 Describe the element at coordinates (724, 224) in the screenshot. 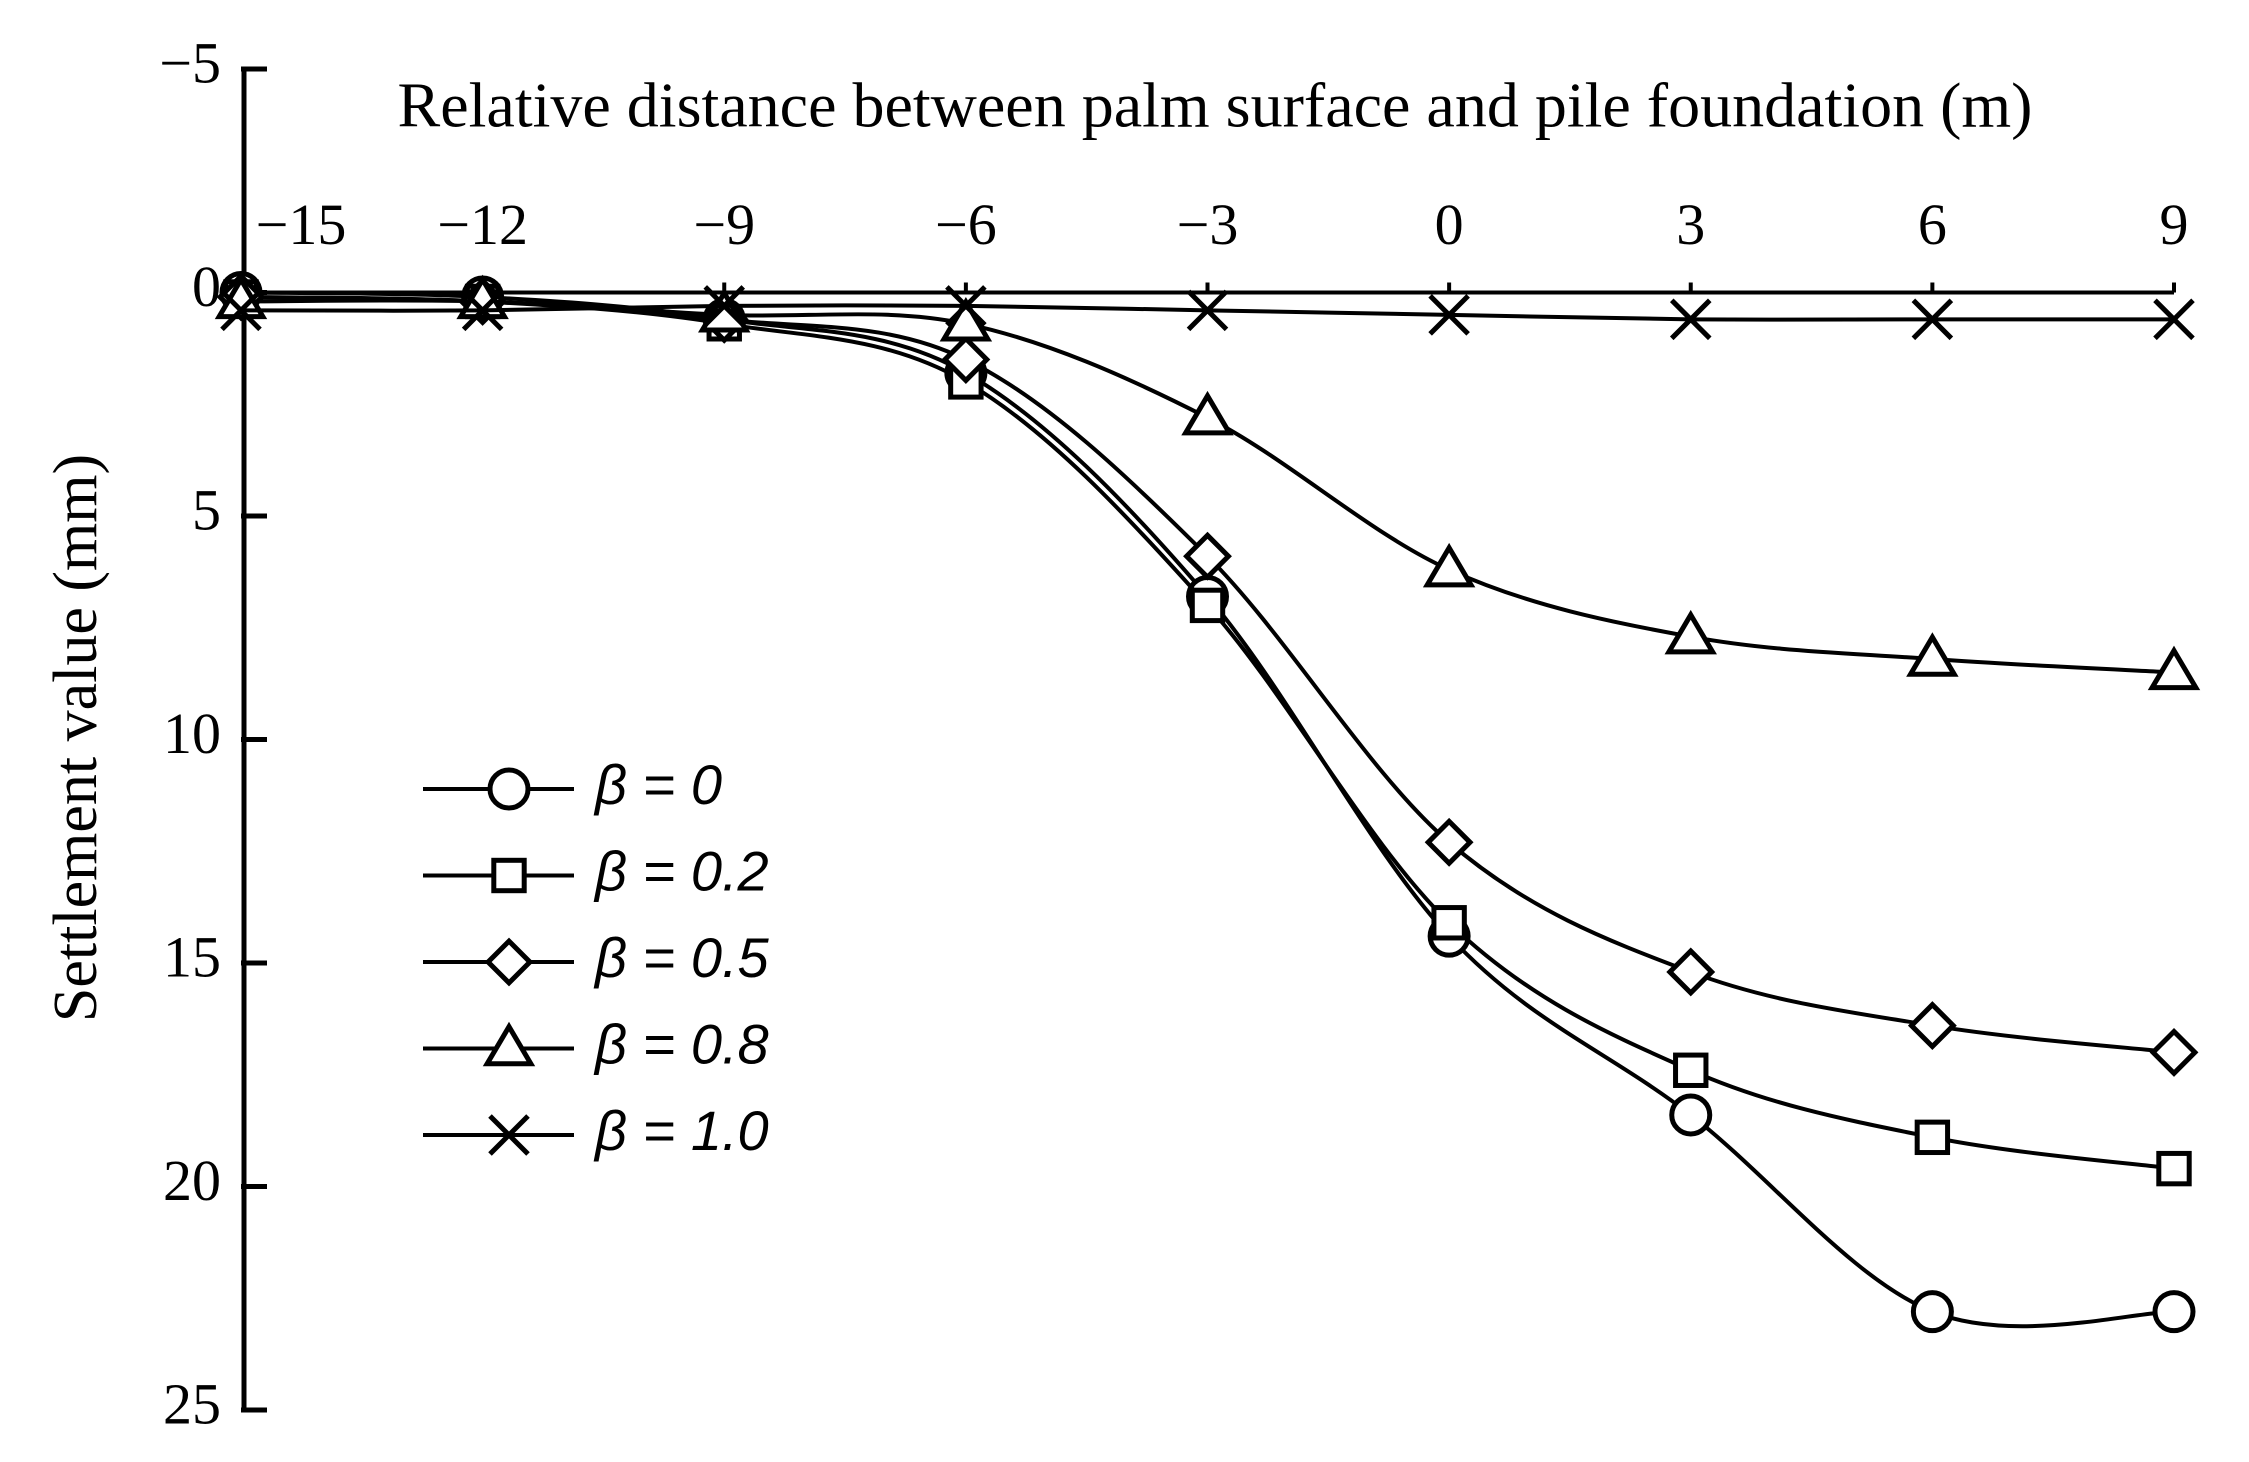

I see `x-tick-label: −9` at that location.